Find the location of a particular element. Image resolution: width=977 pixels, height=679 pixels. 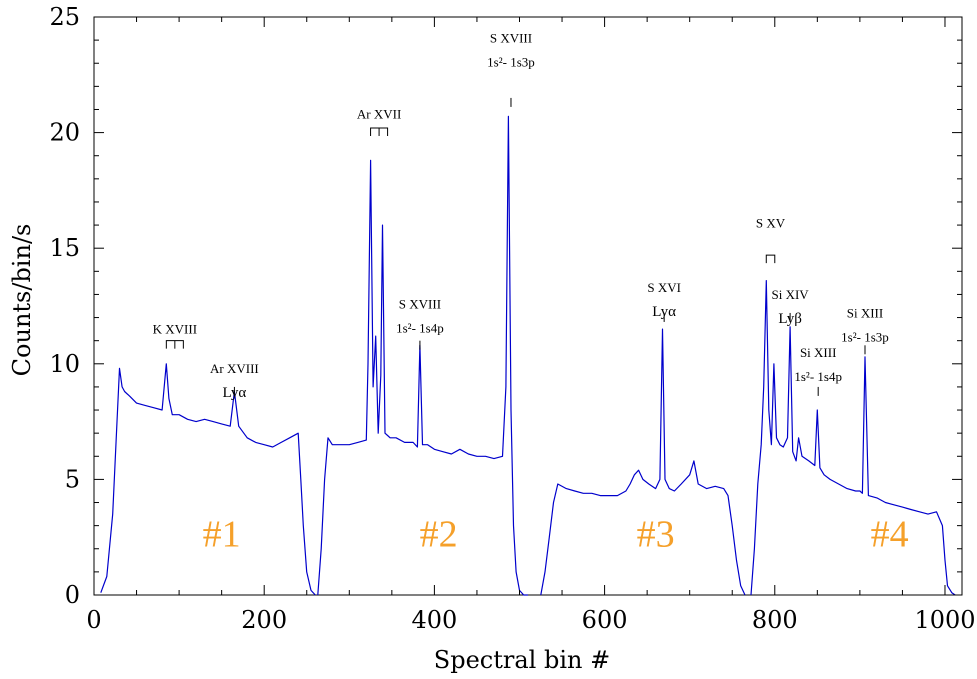

x-tick-label: 400 is located at coordinates (434, 620).